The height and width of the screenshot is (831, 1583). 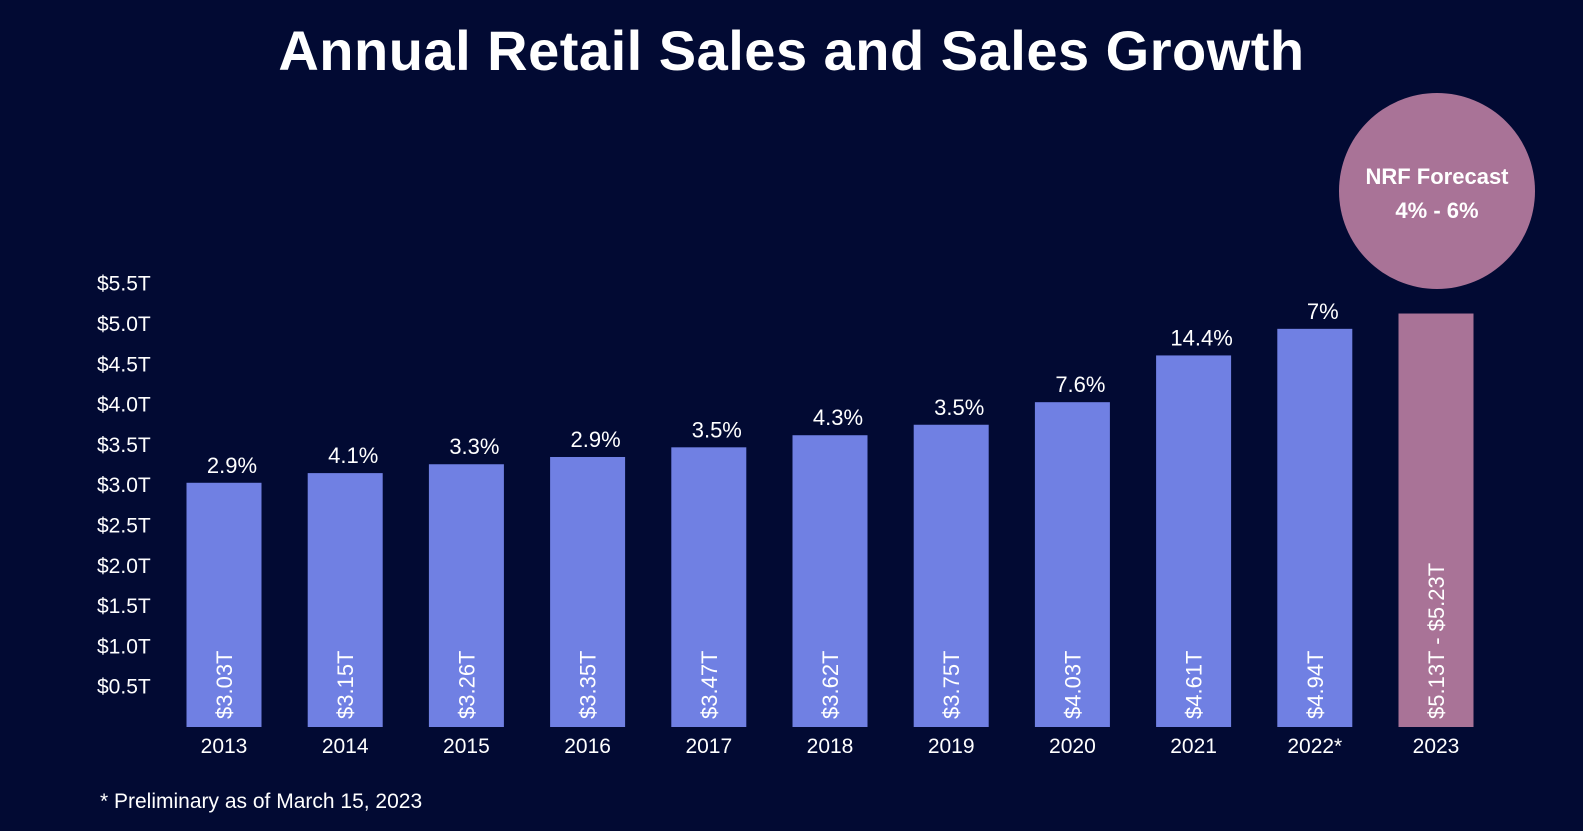 I want to click on y-tick-label: $2.5T, so click(x=124, y=526).